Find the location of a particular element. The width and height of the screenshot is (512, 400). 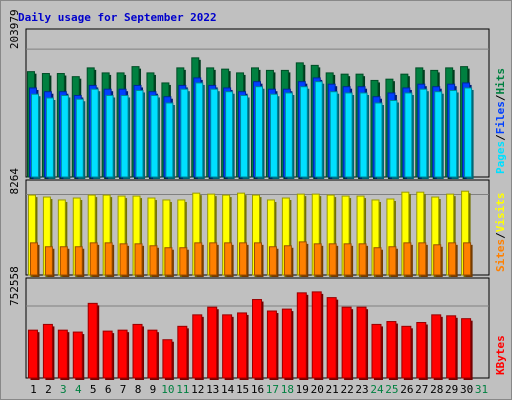

day-label-22: 22 is located at coordinates (346, 389).